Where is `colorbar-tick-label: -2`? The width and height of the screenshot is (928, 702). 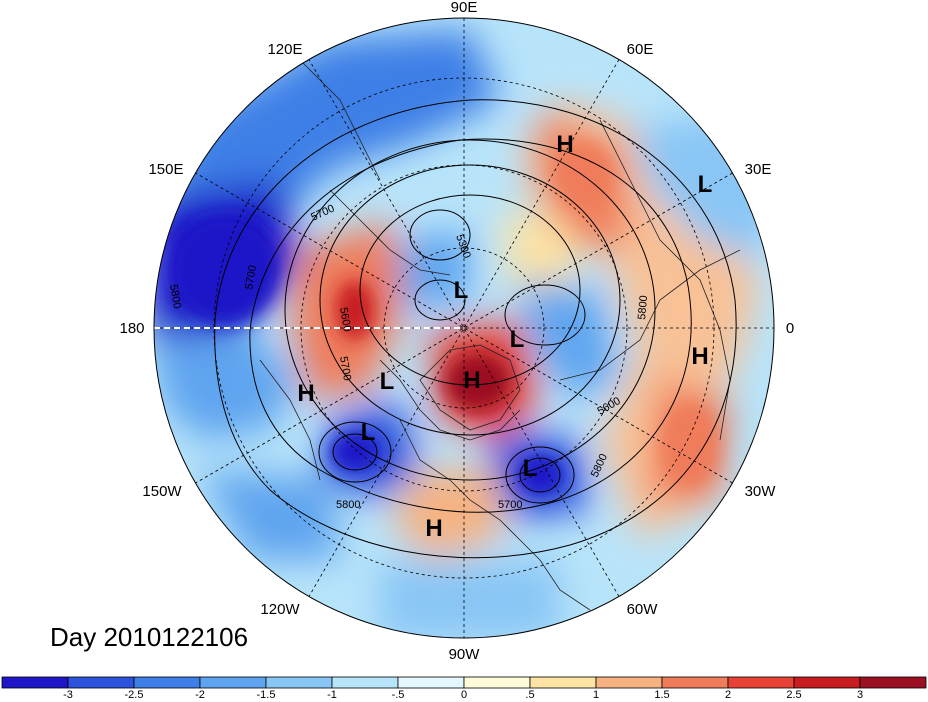 colorbar-tick-label: -2 is located at coordinates (200, 695).